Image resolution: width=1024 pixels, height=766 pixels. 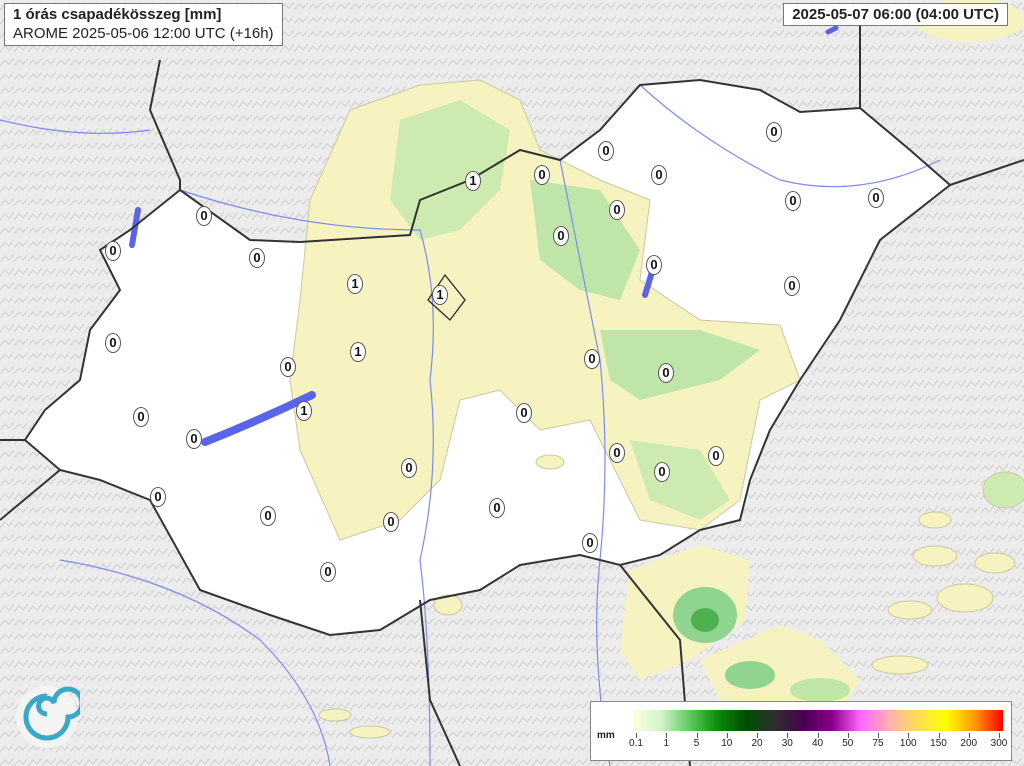 What do you see at coordinates (757, 743) in the screenshot?
I see `legend-tick-label: 20` at bounding box center [757, 743].